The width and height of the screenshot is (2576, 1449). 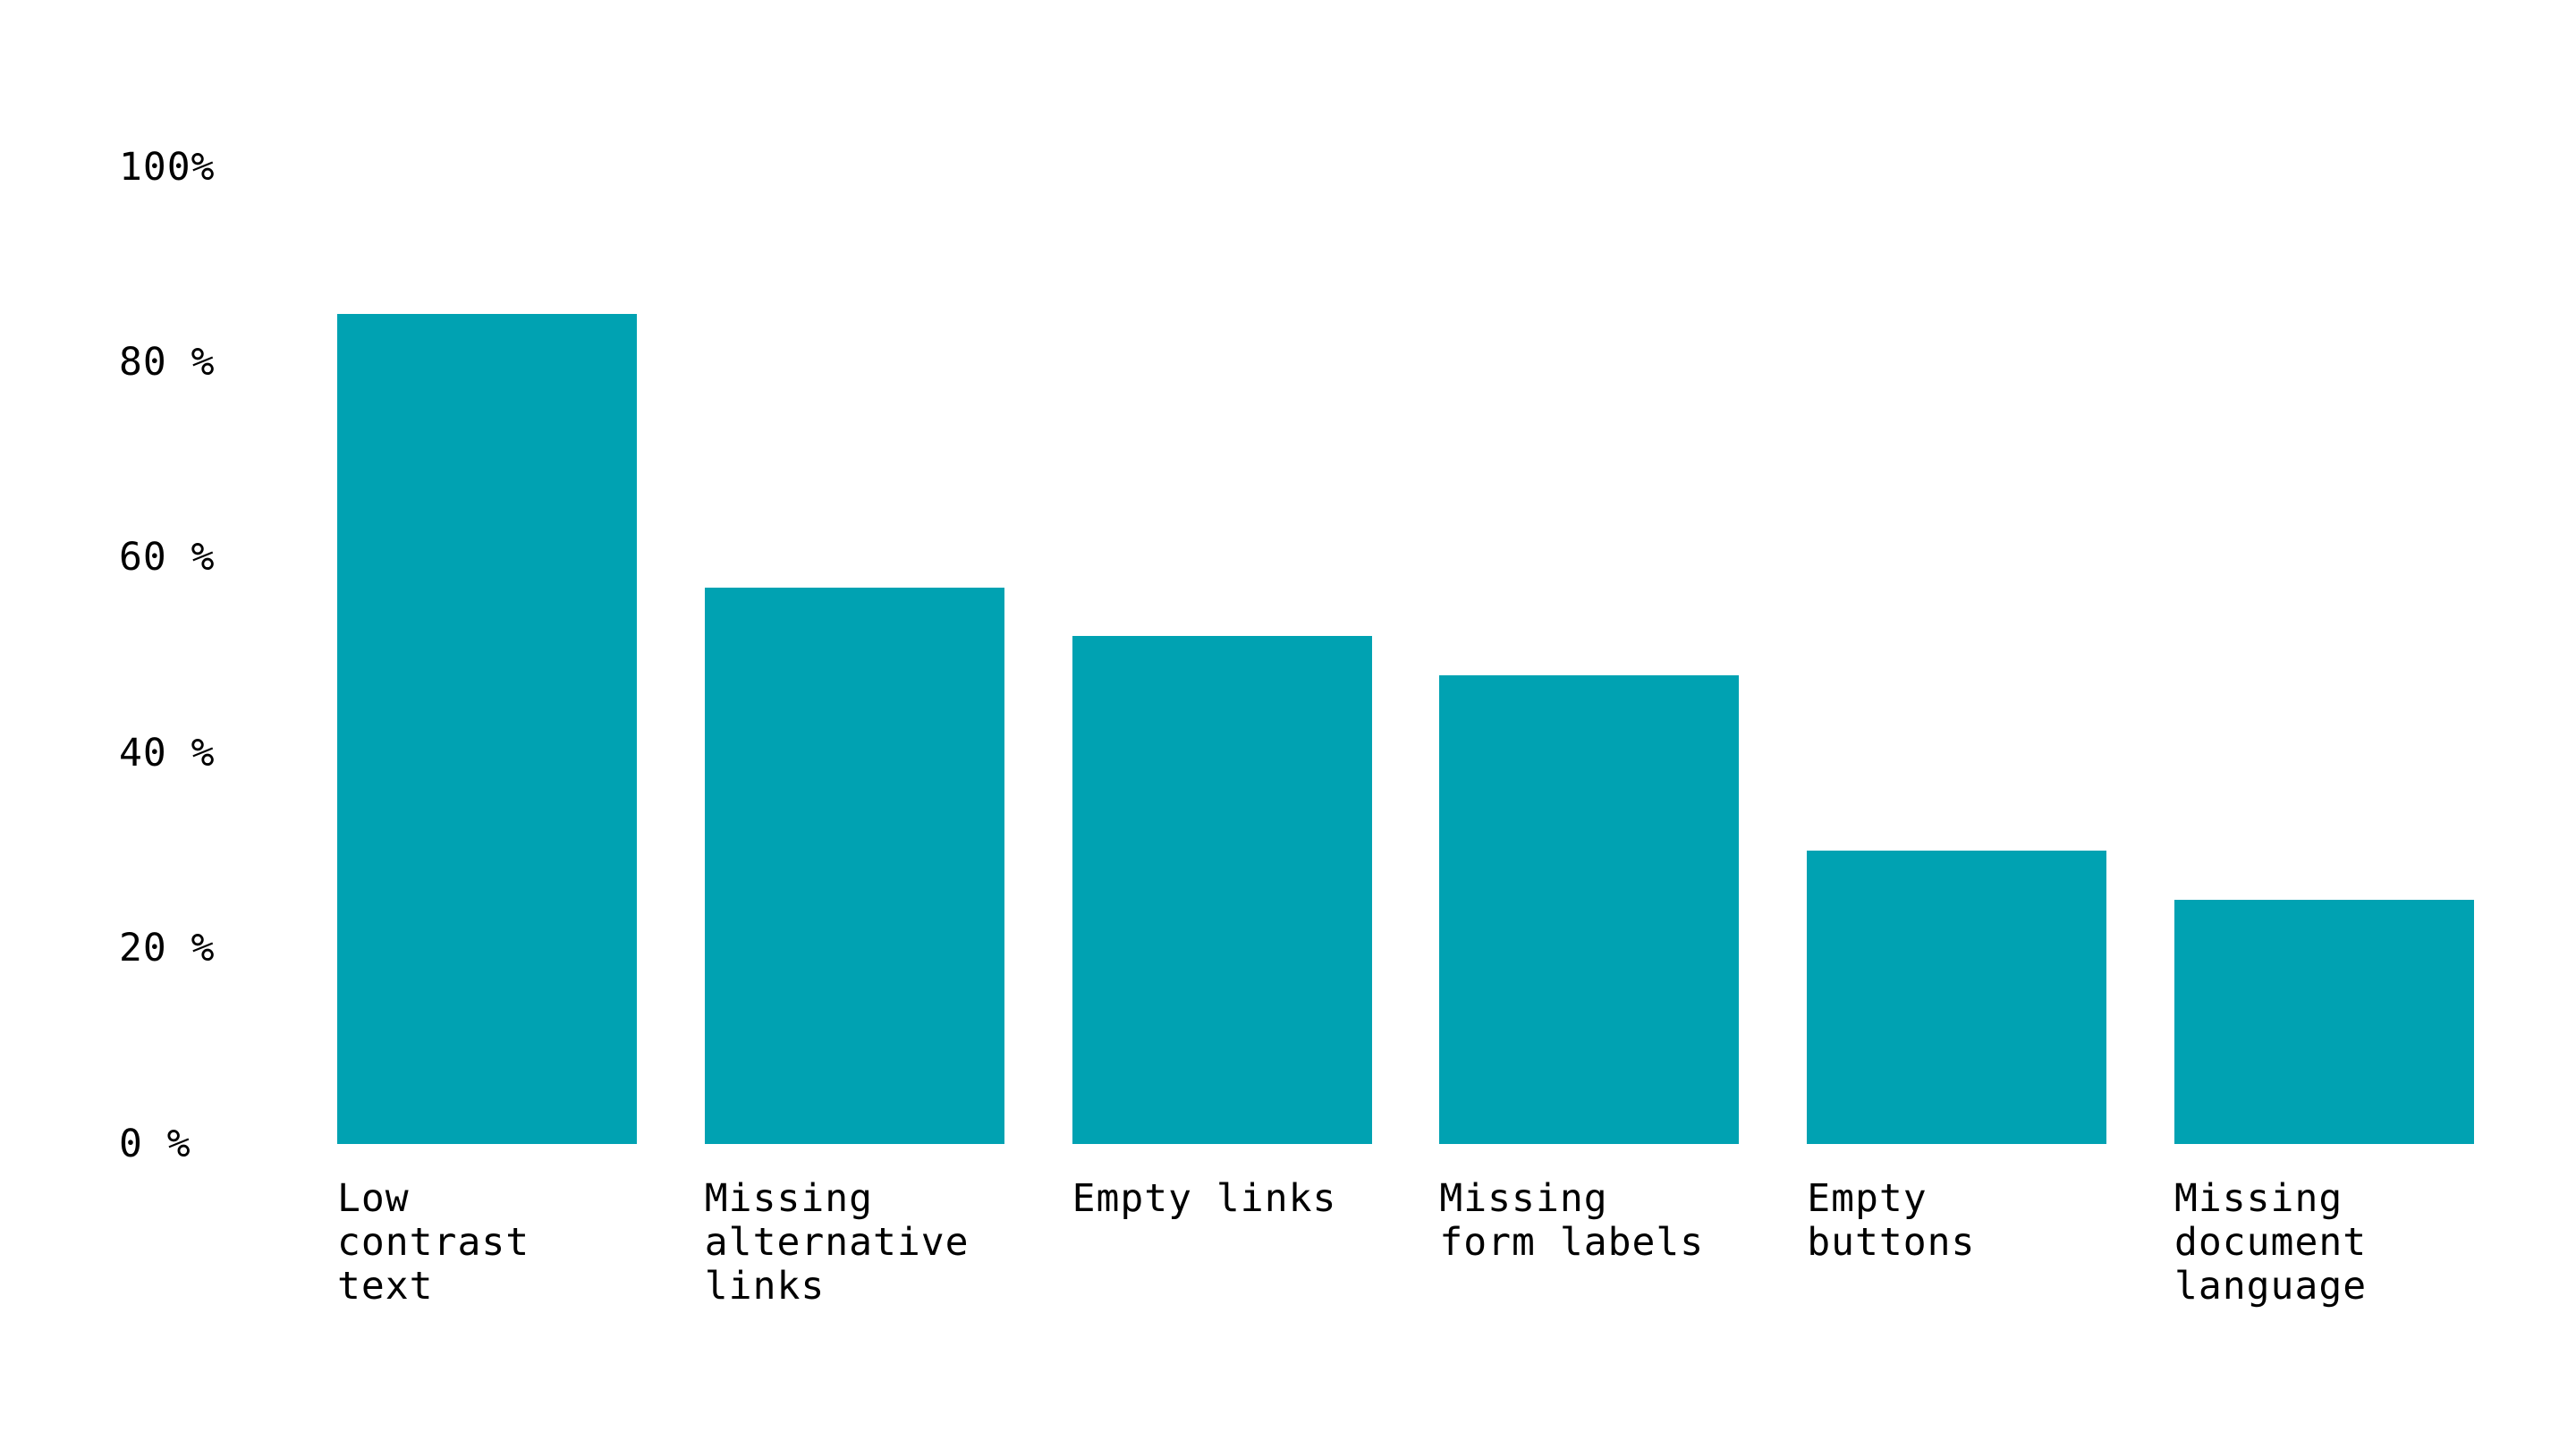 I want to click on x-axis-label: Missing document language, so click(x=2353, y=1243).